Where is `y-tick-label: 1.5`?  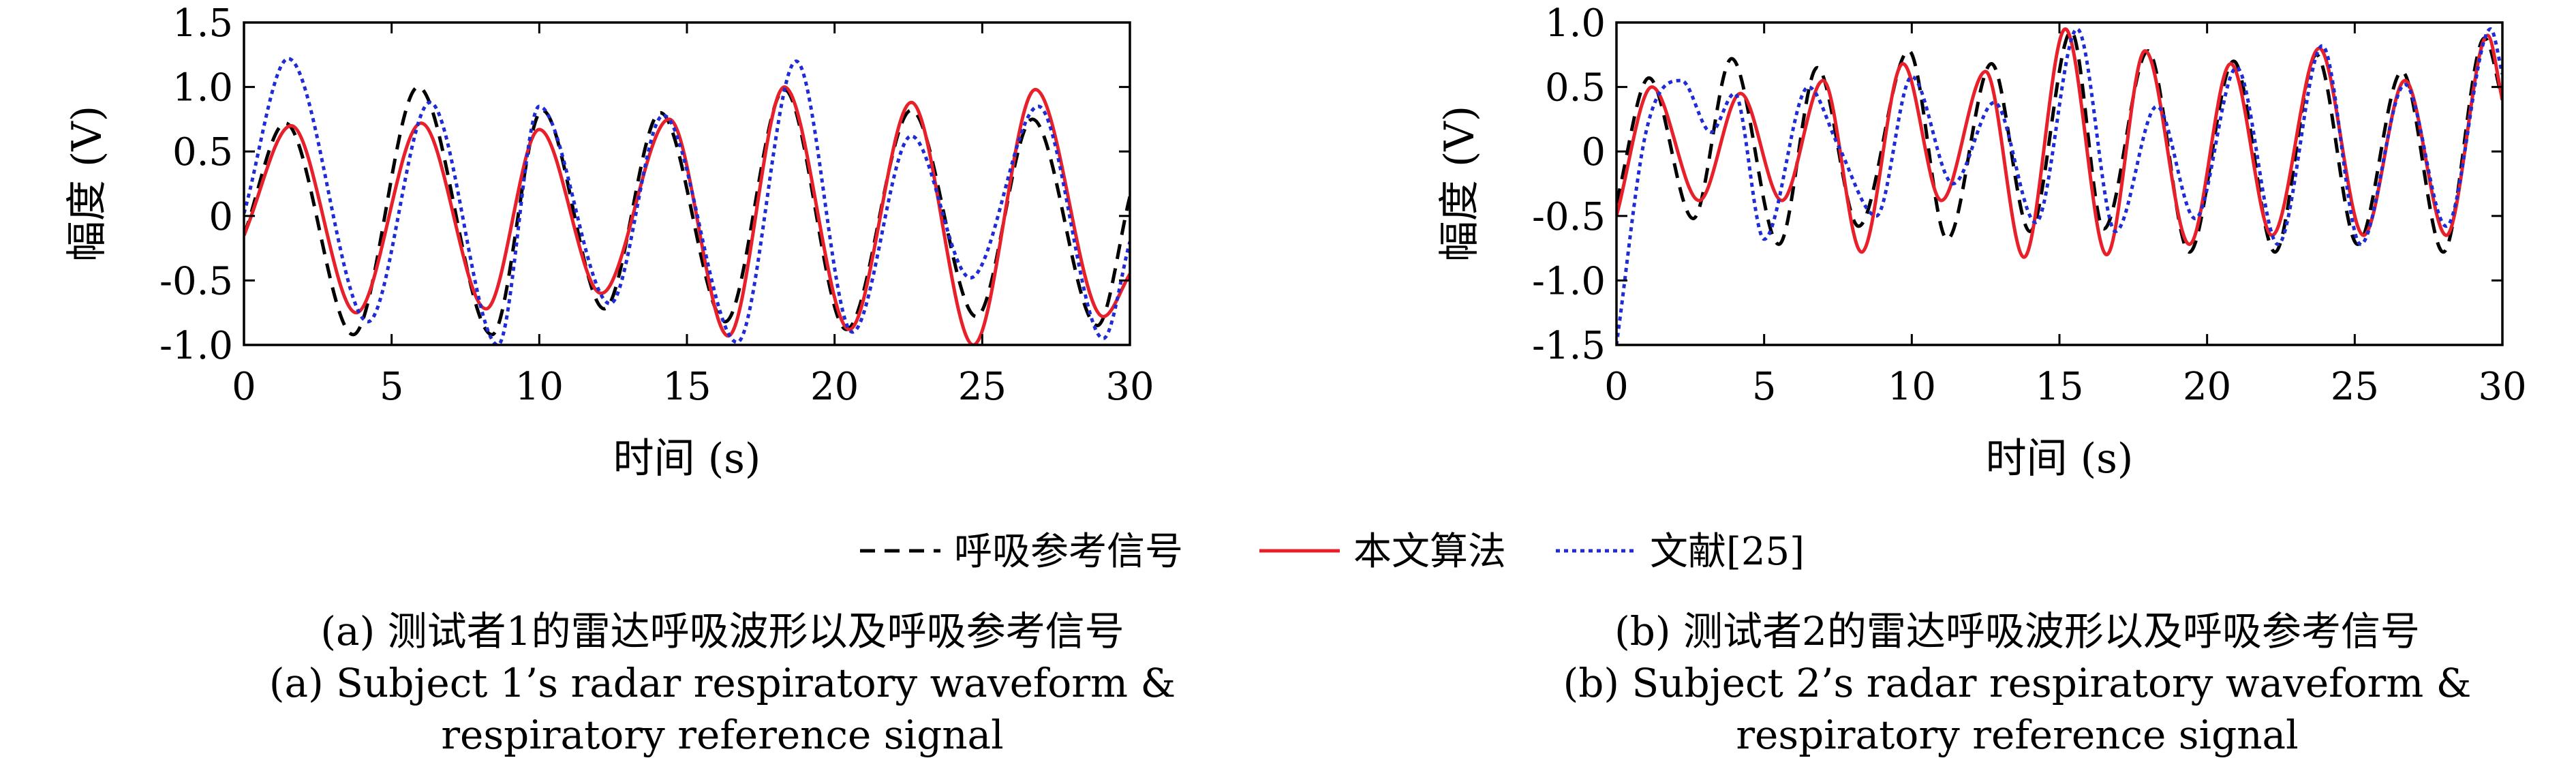 y-tick-label: 1.5 is located at coordinates (202, 23).